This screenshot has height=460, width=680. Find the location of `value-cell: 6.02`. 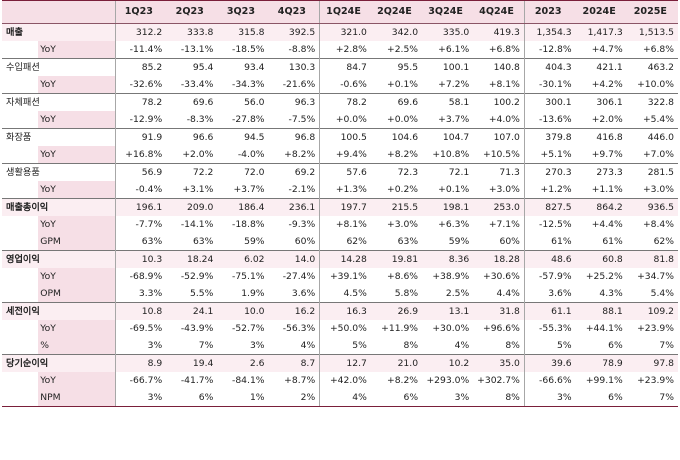

value-cell: 6.02 is located at coordinates (243, 259).